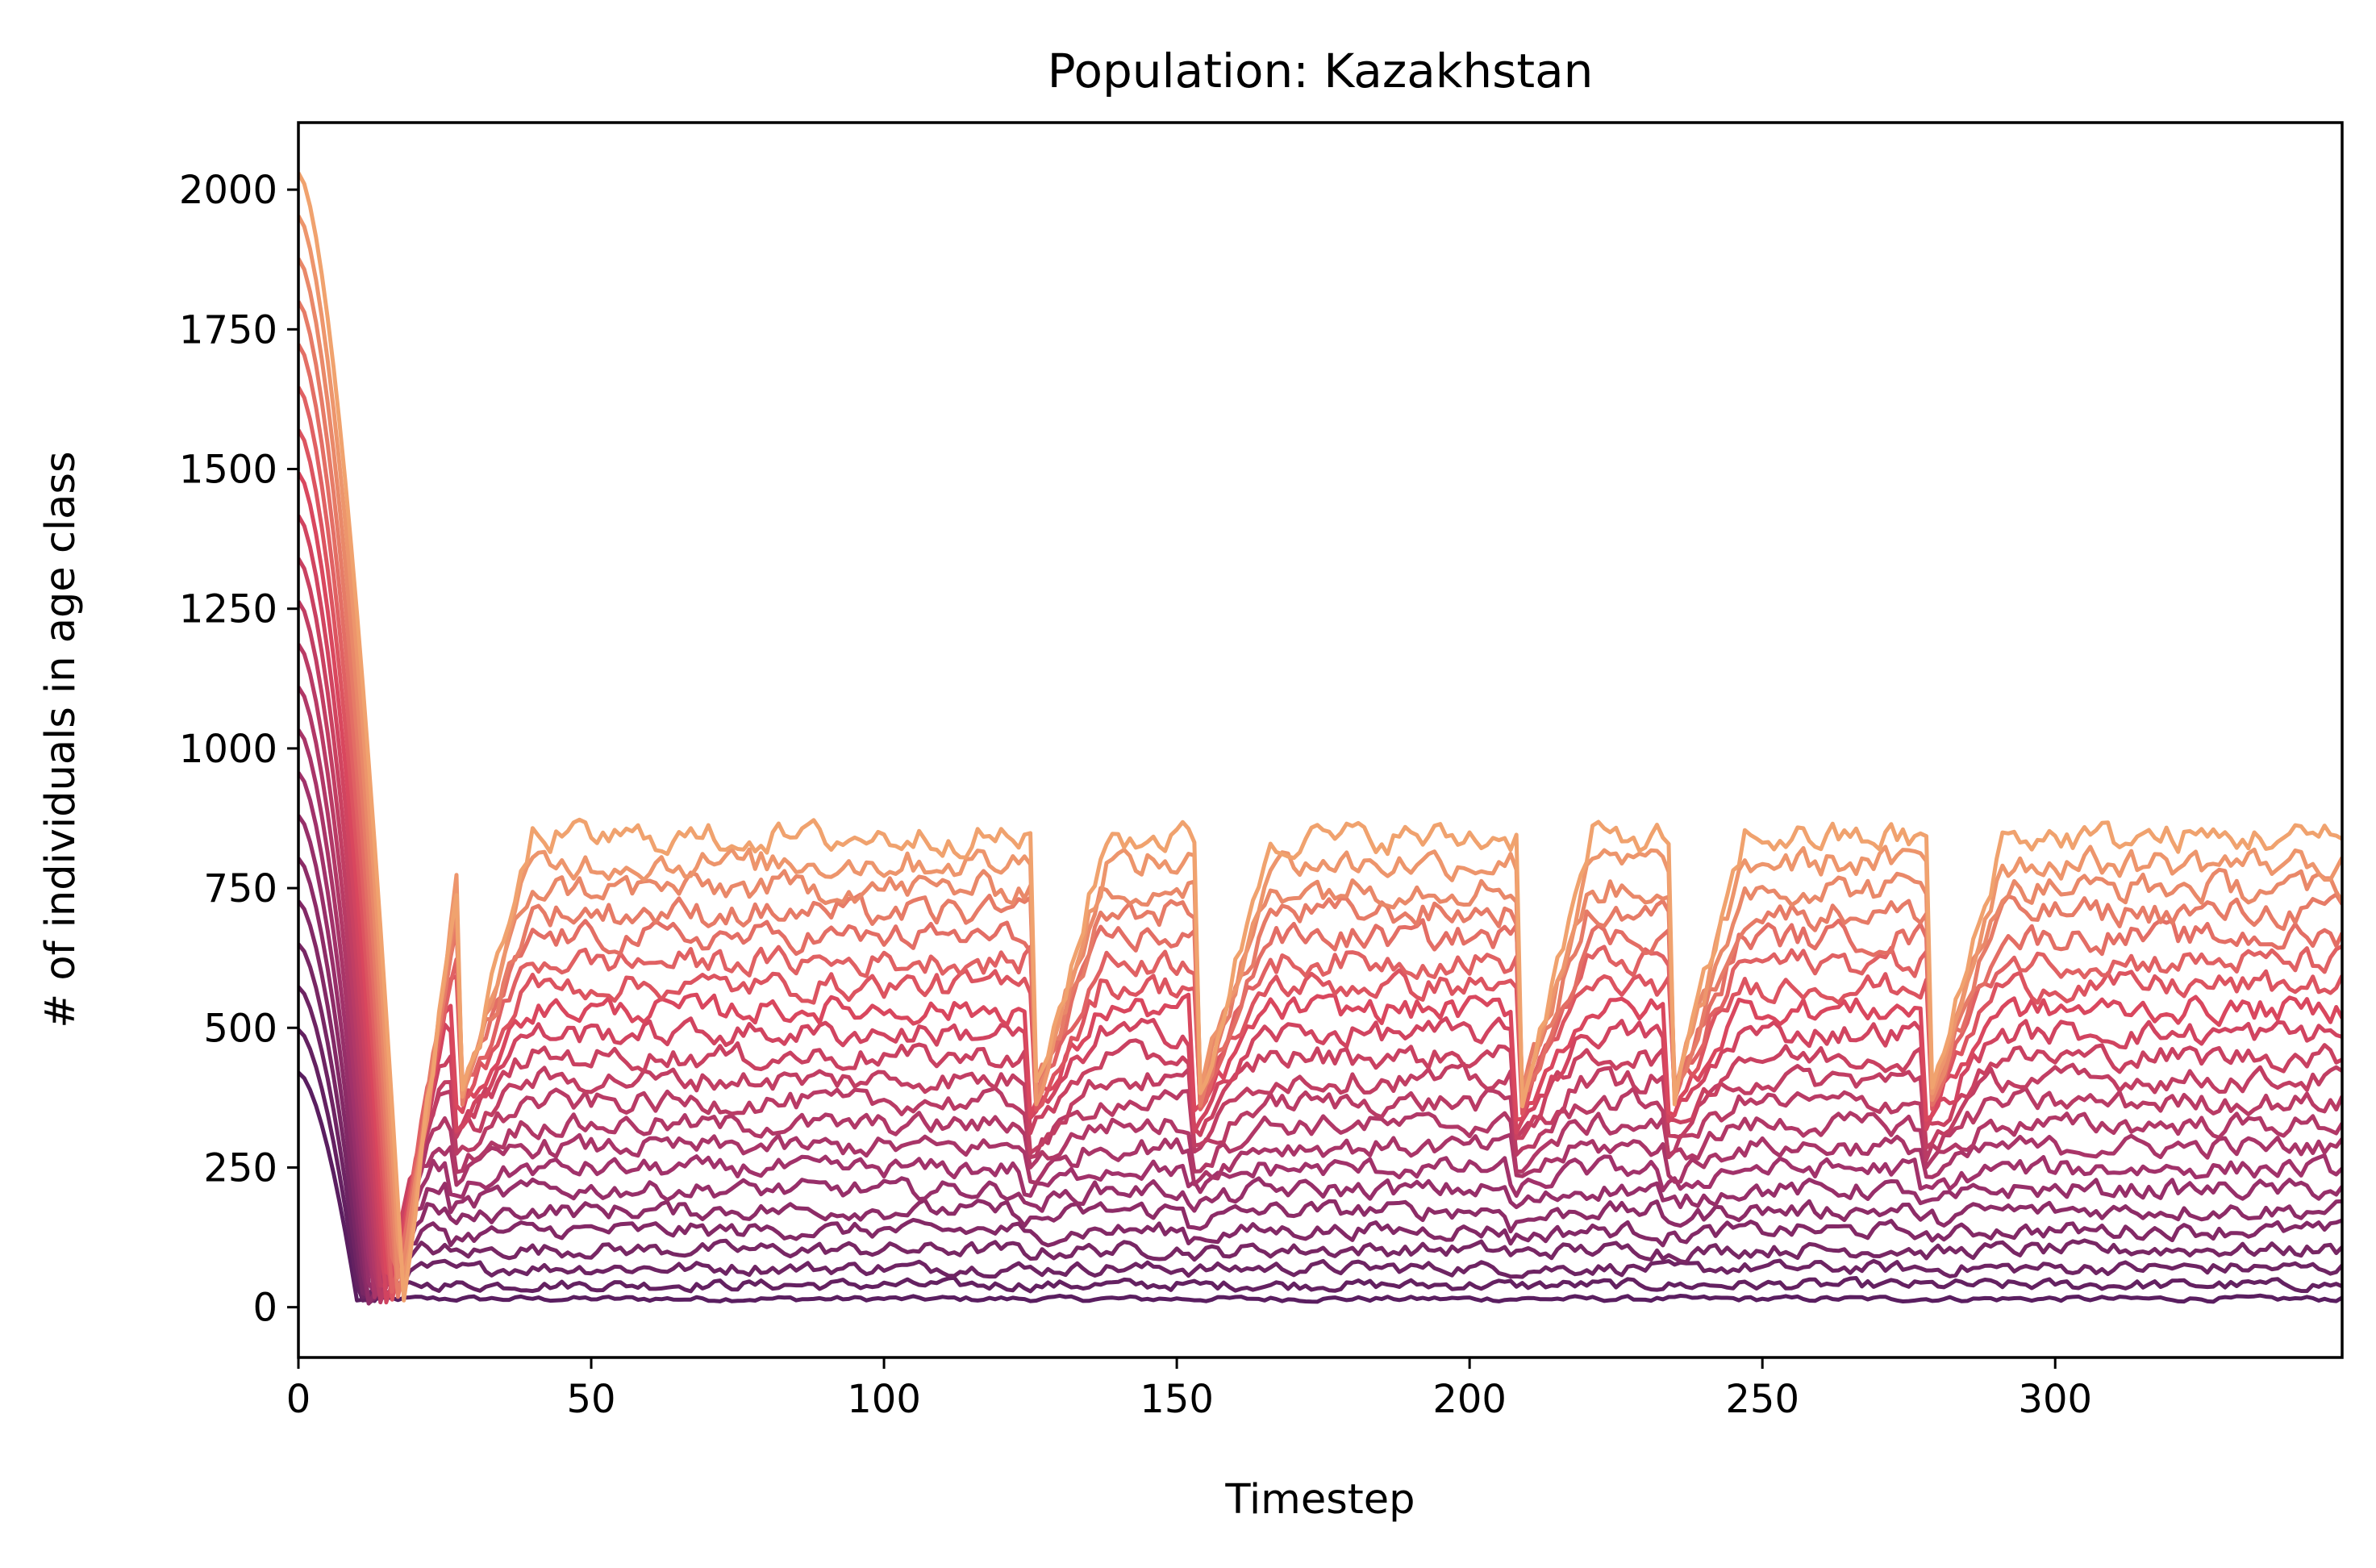 The height and width of the screenshot is (1568, 2376). I want to click on y-tick-label: 1500, so click(228, 470).